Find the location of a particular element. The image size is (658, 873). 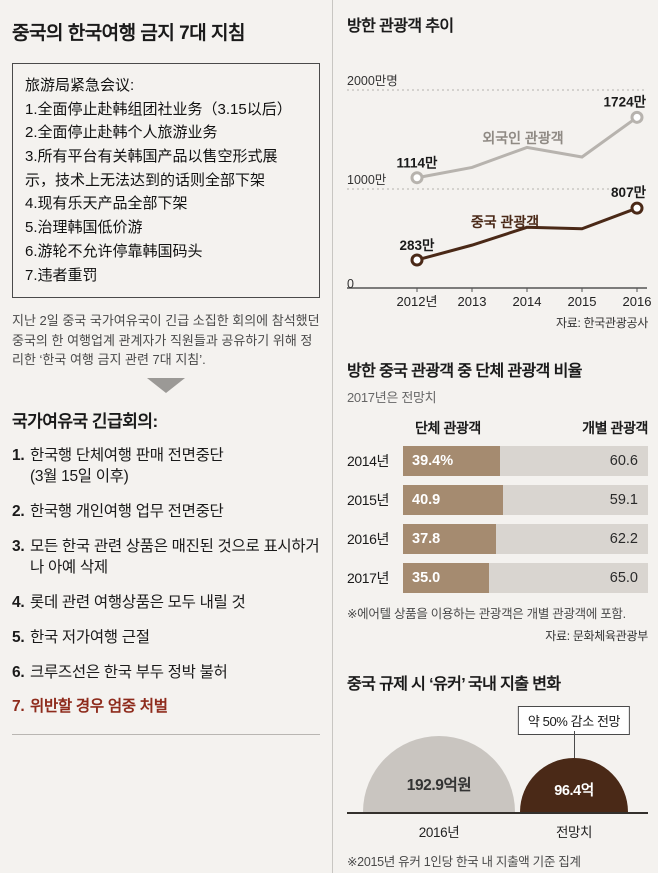

group-segment: 37.8 is located at coordinates (449, 539).